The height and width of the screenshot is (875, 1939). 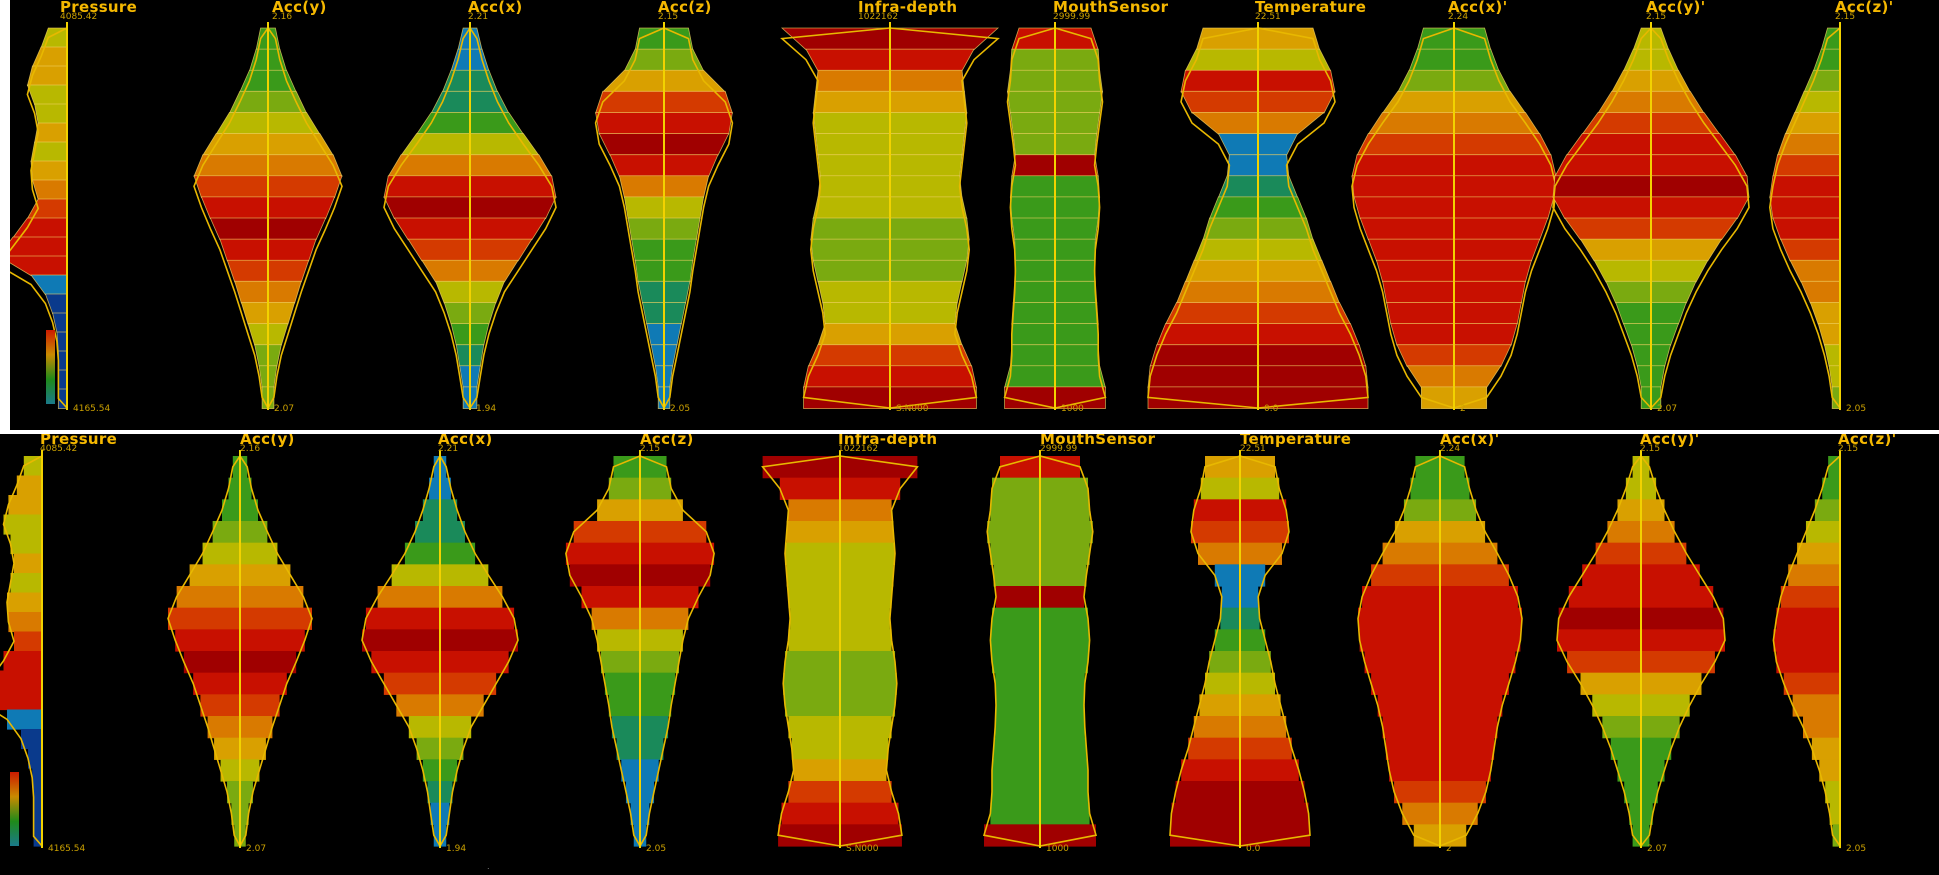 What do you see at coordinates (685, 8) in the screenshot?
I see `attribute-title: Acc(z)` at bounding box center [685, 8].